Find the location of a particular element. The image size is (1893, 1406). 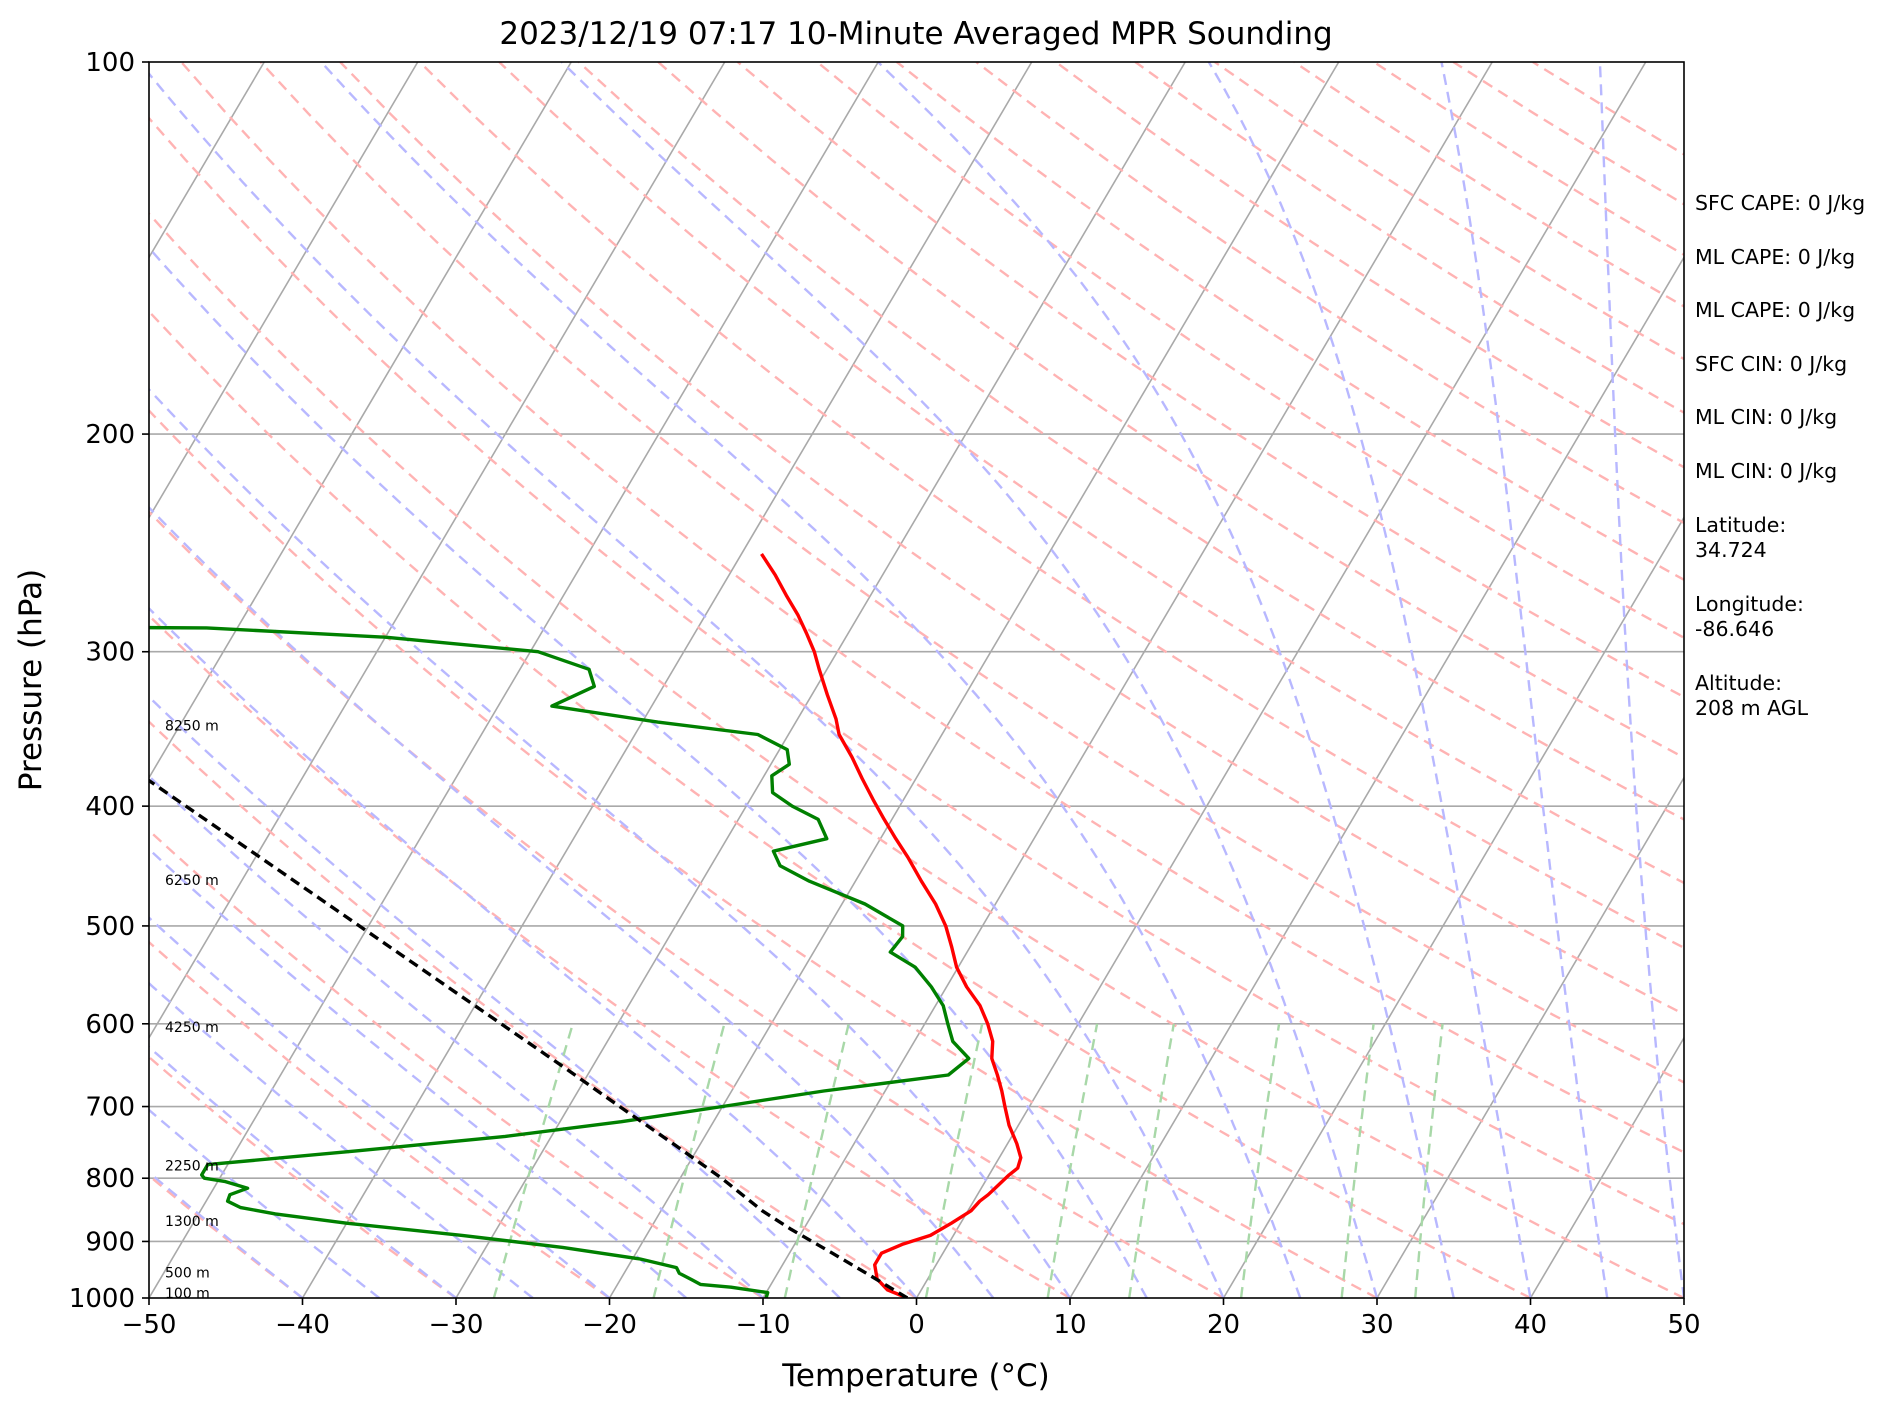

info-line: SFC CAPE: 0 J/kg is located at coordinates (1780, 203).